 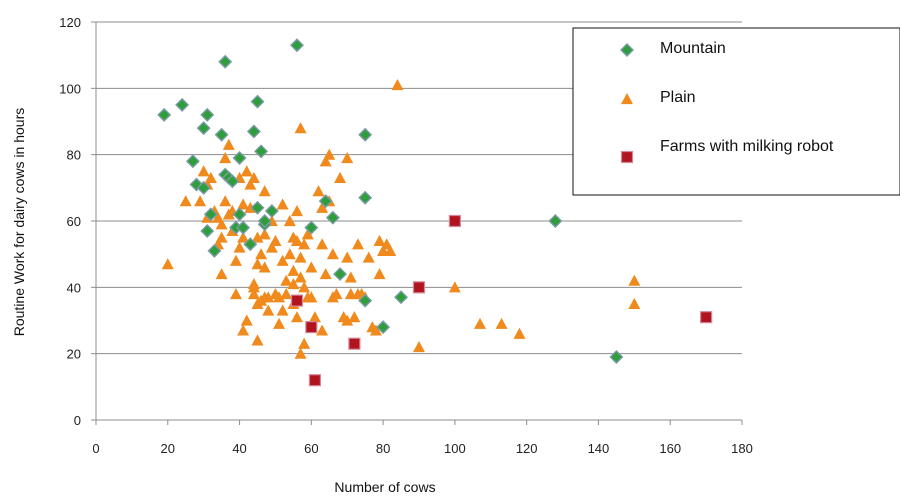 I want to click on x-tick-label: 20, so click(x=168, y=448).